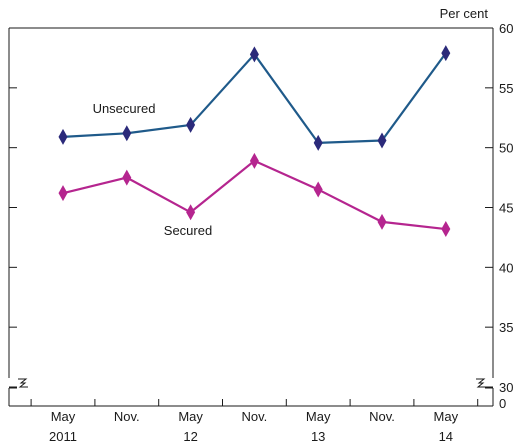 This screenshot has height=446, width=526. What do you see at coordinates (23, 383) in the screenshot?
I see `axis-break-left-icon` at bounding box center [23, 383].